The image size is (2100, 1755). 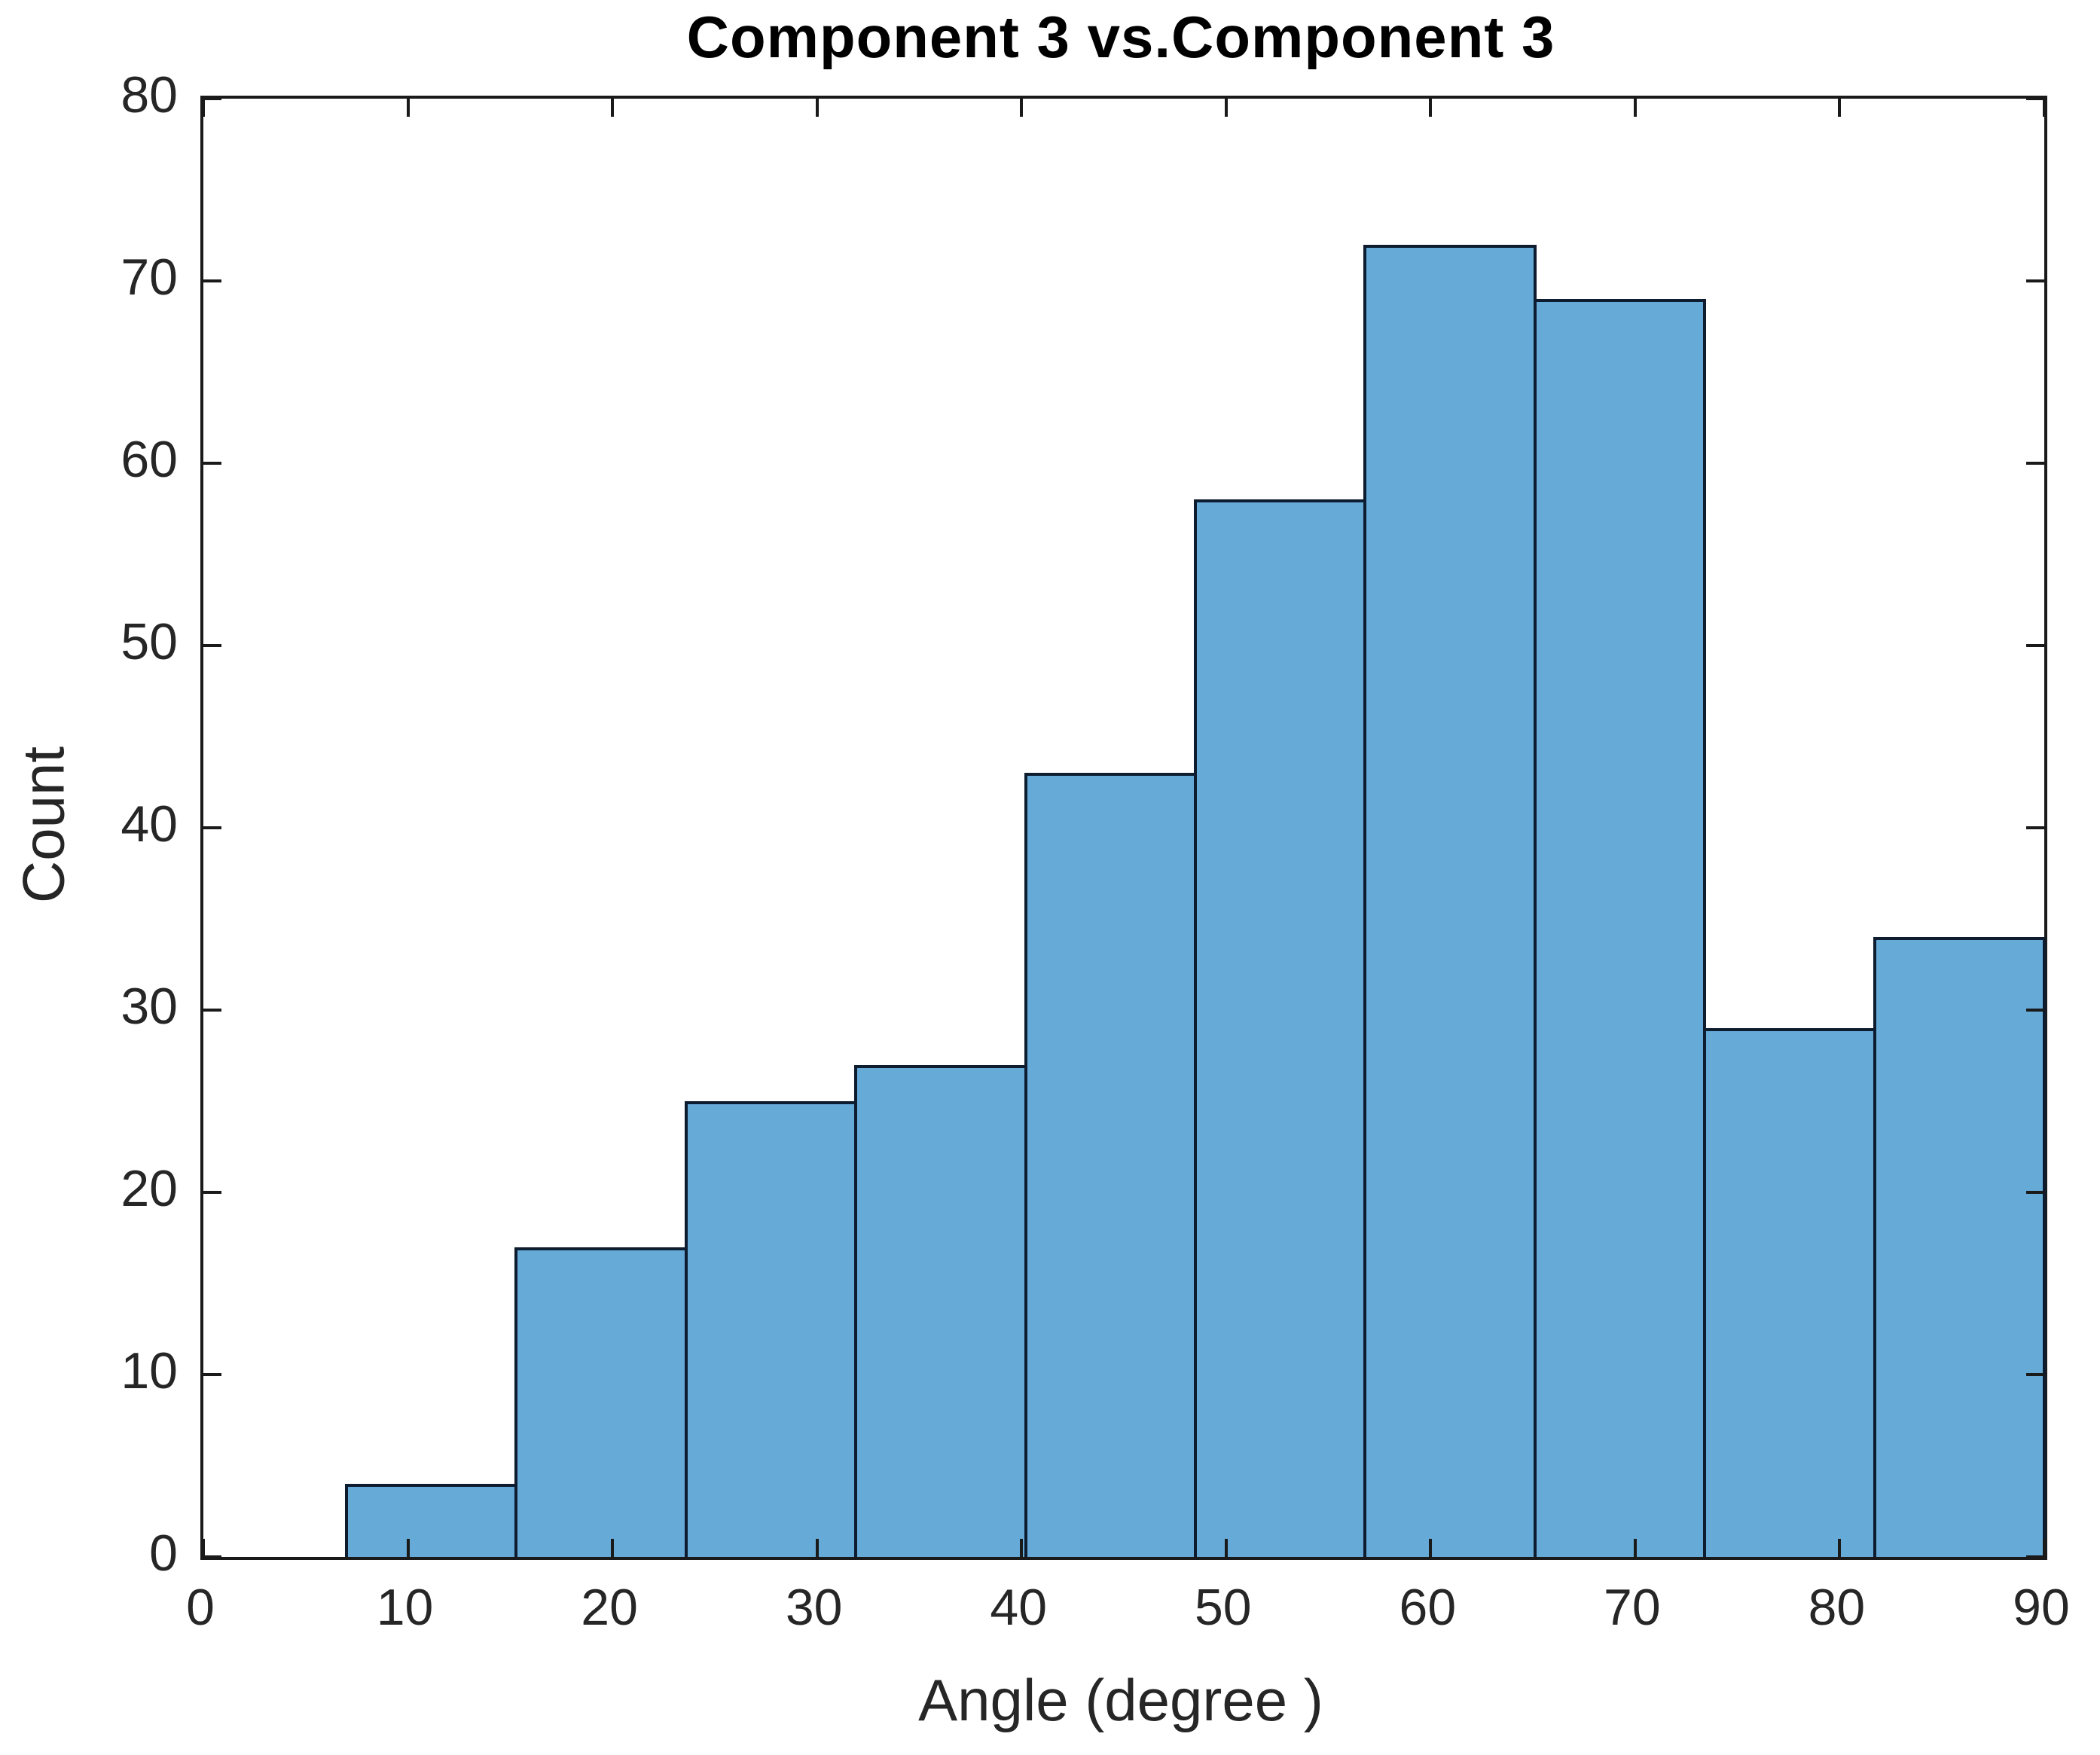 I want to click on y-tick-label: 80, so click(x=149, y=95).